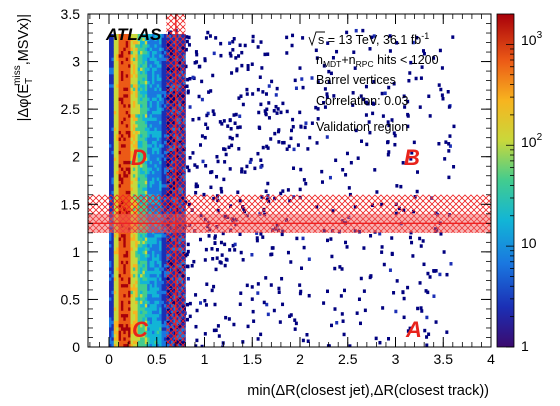  Describe the element at coordinates (532, 141) in the screenshot. I see `colorbar-label-100: 102` at that location.